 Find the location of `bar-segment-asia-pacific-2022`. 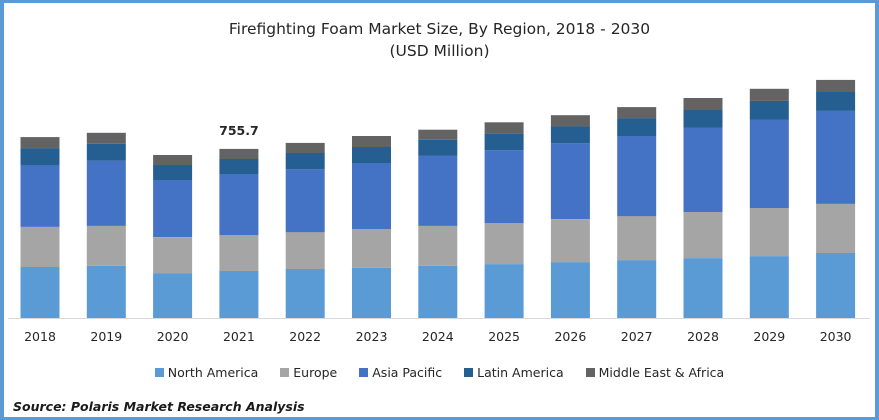

bar-segment-asia-pacific-2022 is located at coordinates (305, 201).